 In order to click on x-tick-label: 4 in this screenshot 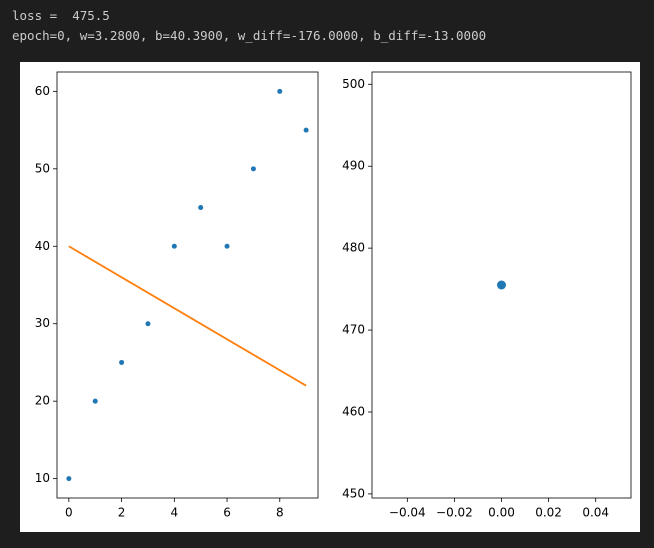, I will do `click(174, 513)`.